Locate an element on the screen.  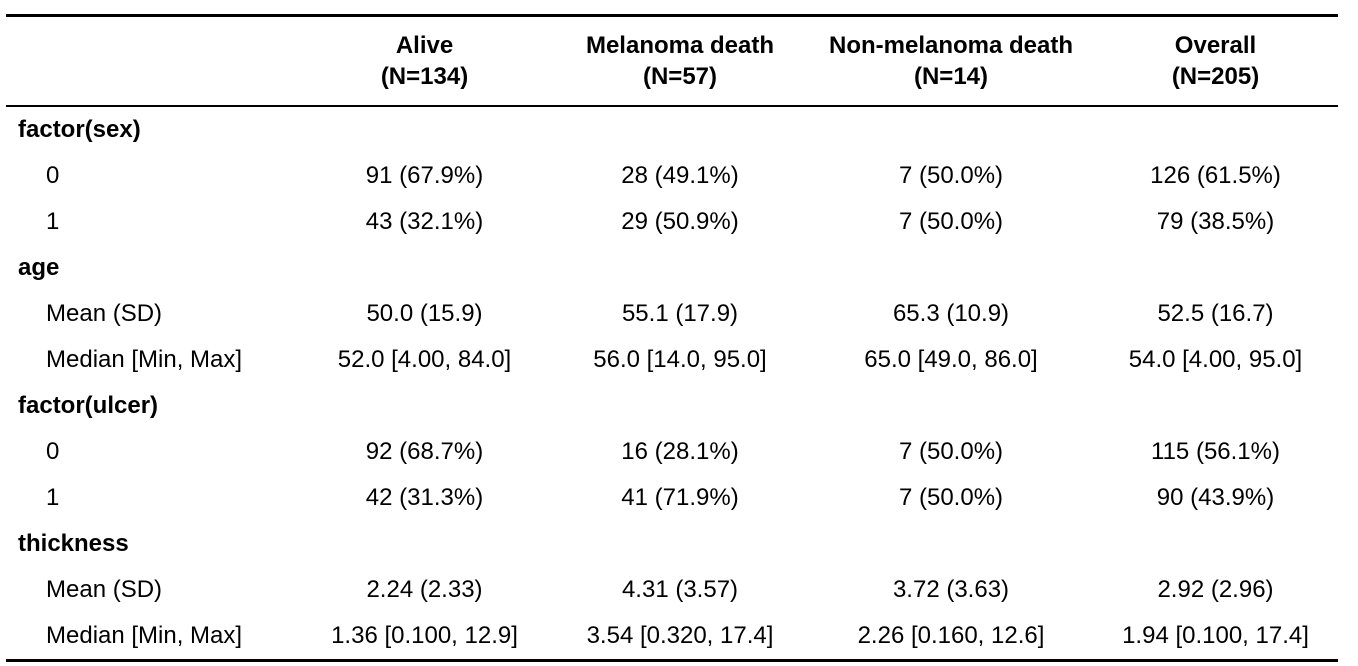
variable-row: thickness is located at coordinates (672, 544).